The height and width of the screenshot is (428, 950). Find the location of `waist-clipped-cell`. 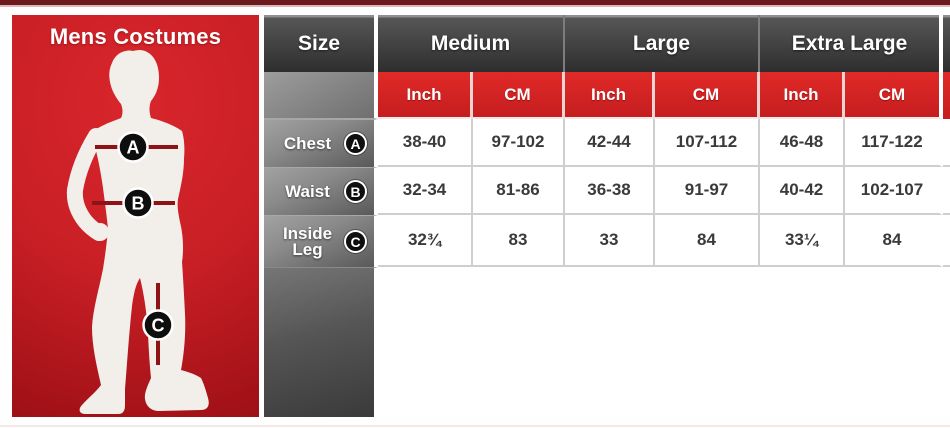

waist-clipped-cell is located at coordinates (946, 191).